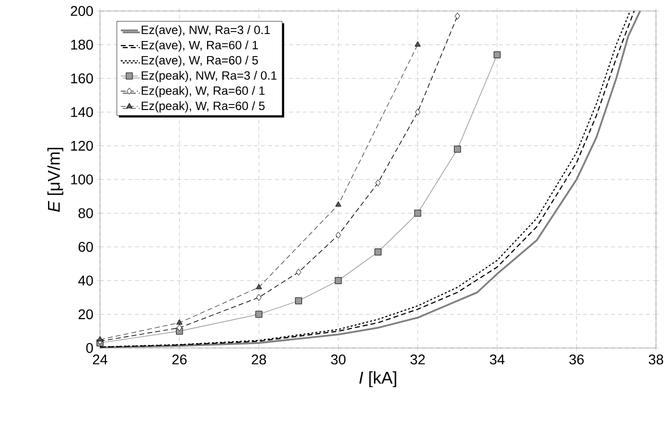 This screenshot has height=430, width=670. I want to click on y-tick-label: 160, so click(82, 78).